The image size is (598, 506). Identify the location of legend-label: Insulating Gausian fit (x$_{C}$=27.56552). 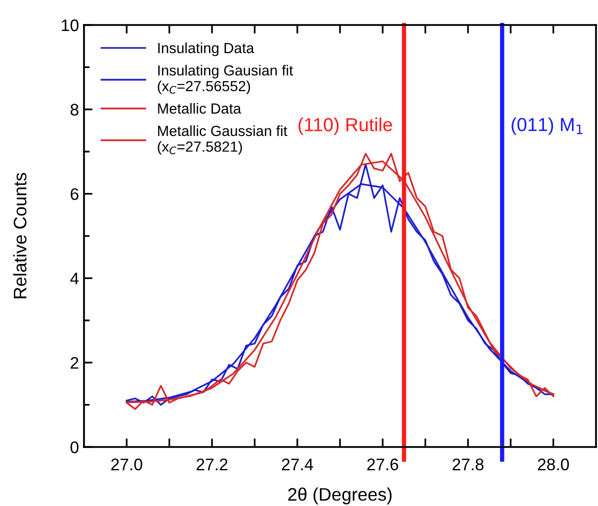
(225, 79).